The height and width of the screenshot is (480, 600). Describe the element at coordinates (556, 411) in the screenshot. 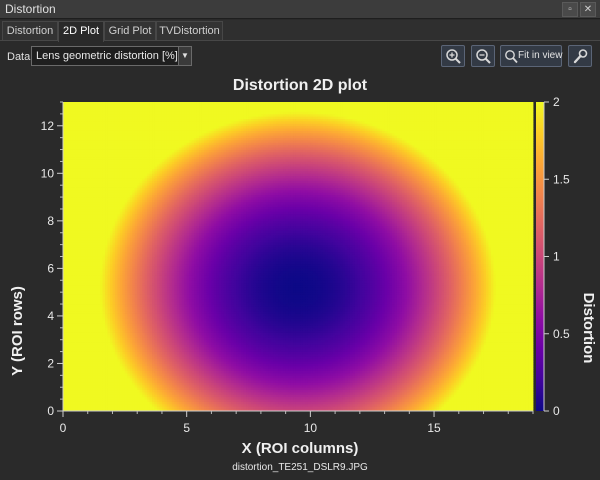

I see `colorbar-tick-label: 0` at that location.